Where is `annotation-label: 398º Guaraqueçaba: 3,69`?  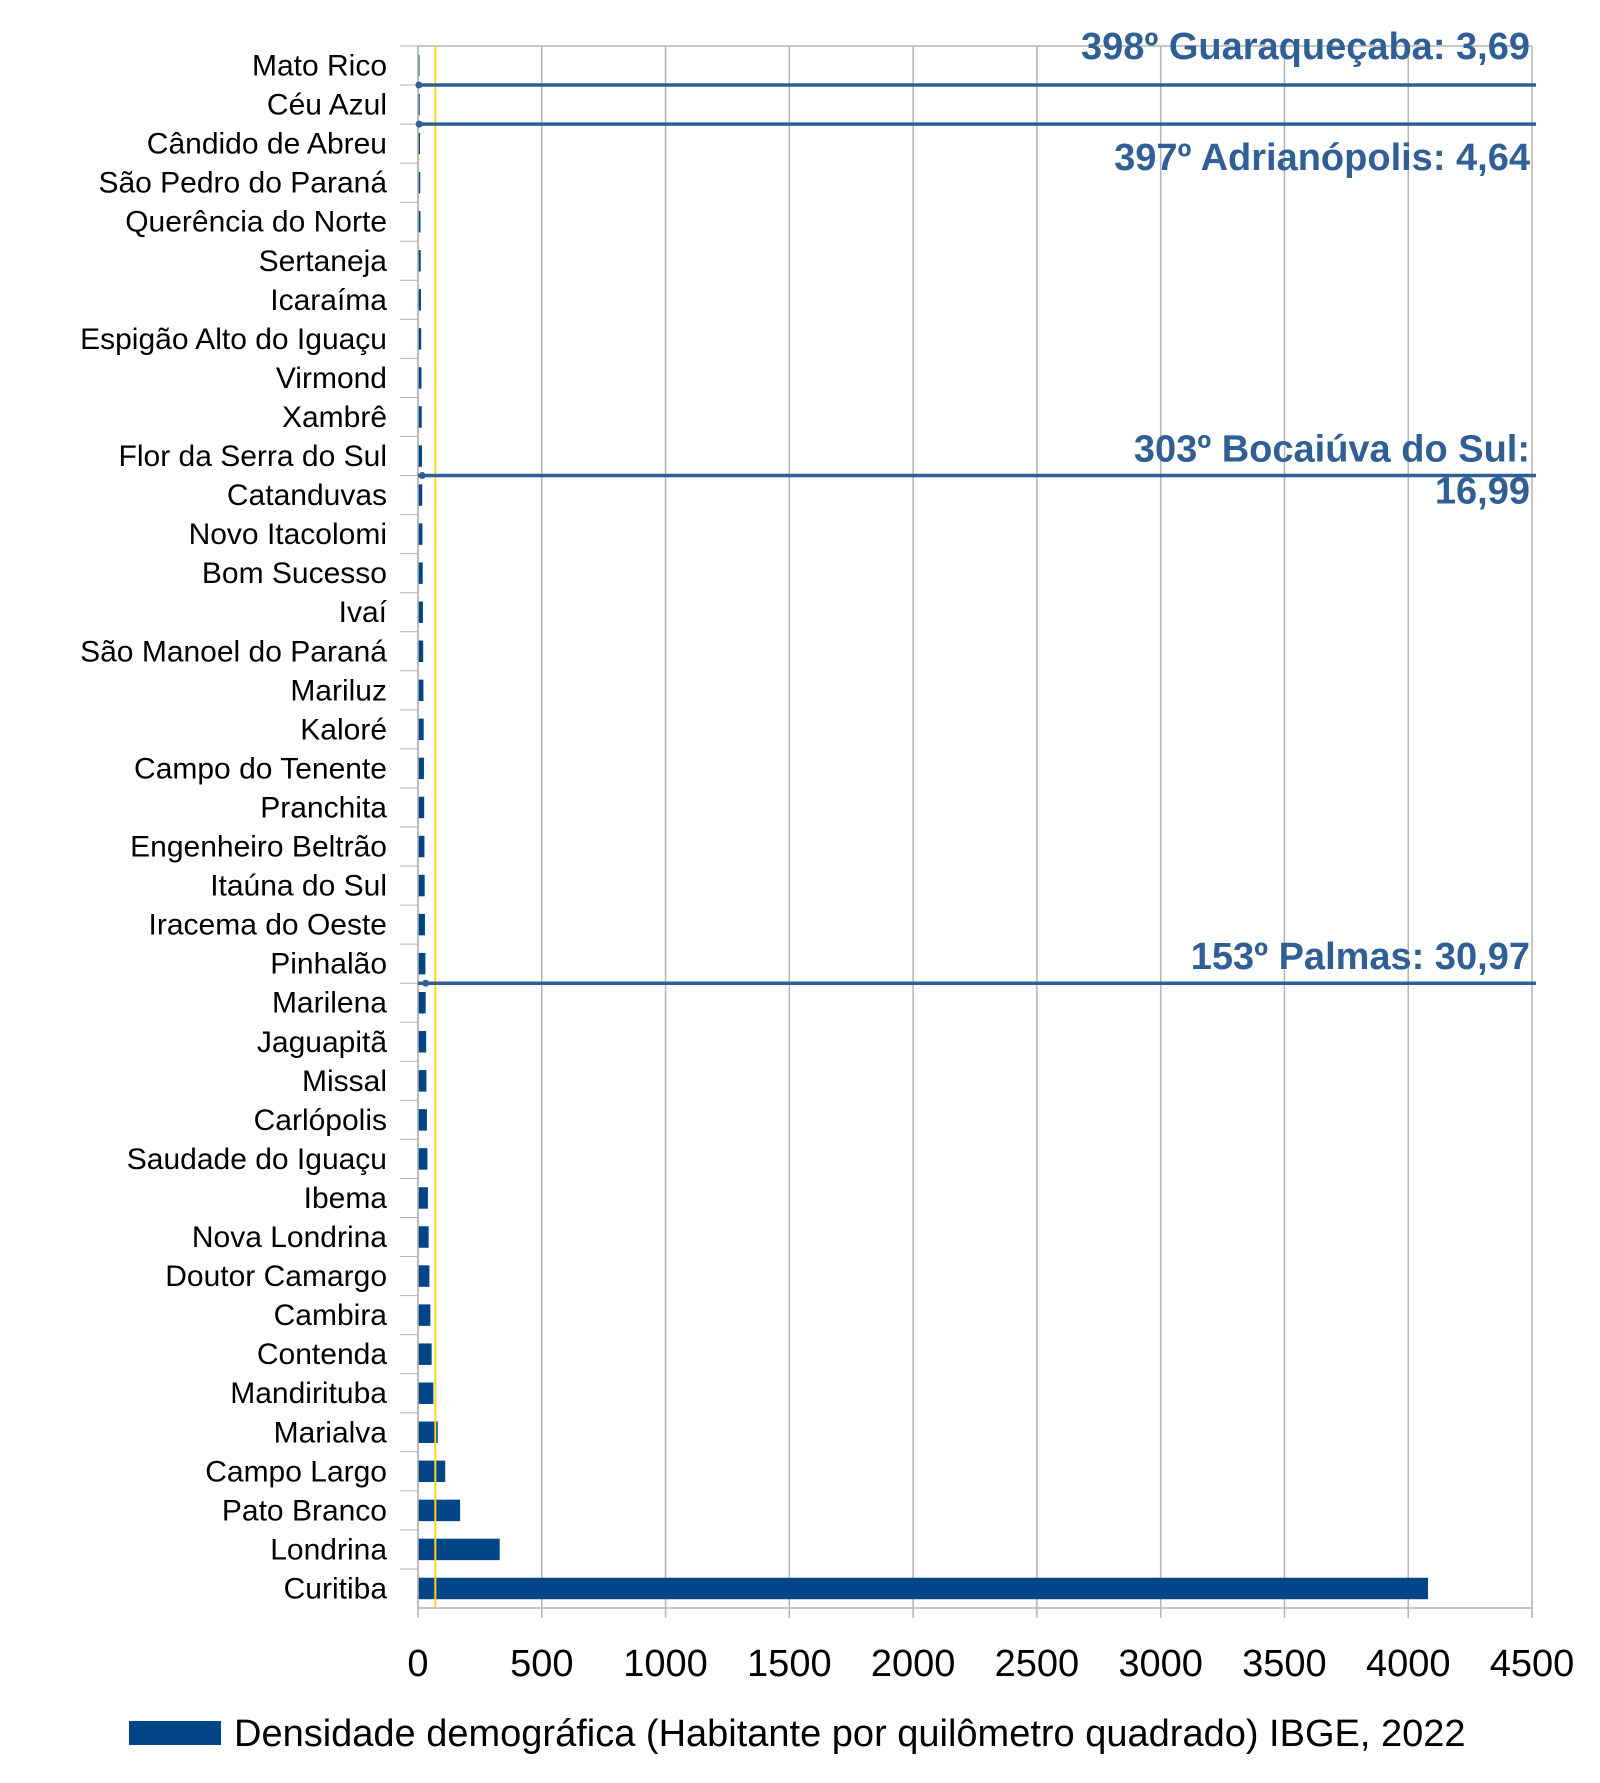 annotation-label: 398º Guaraqueçaba: 3,69 is located at coordinates (1305, 47).